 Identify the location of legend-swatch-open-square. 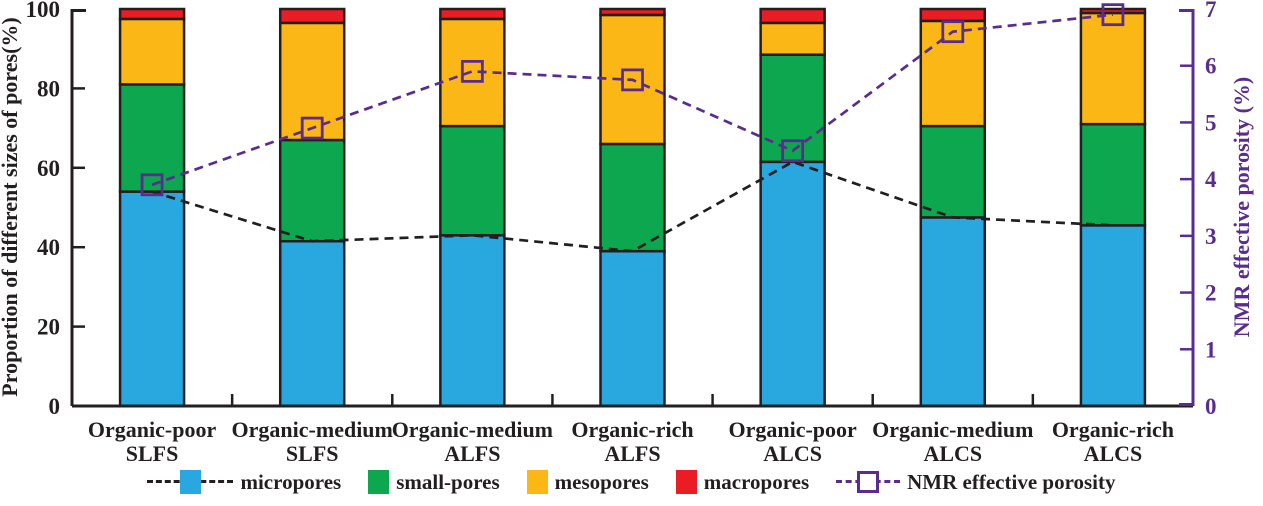
(868, 482).